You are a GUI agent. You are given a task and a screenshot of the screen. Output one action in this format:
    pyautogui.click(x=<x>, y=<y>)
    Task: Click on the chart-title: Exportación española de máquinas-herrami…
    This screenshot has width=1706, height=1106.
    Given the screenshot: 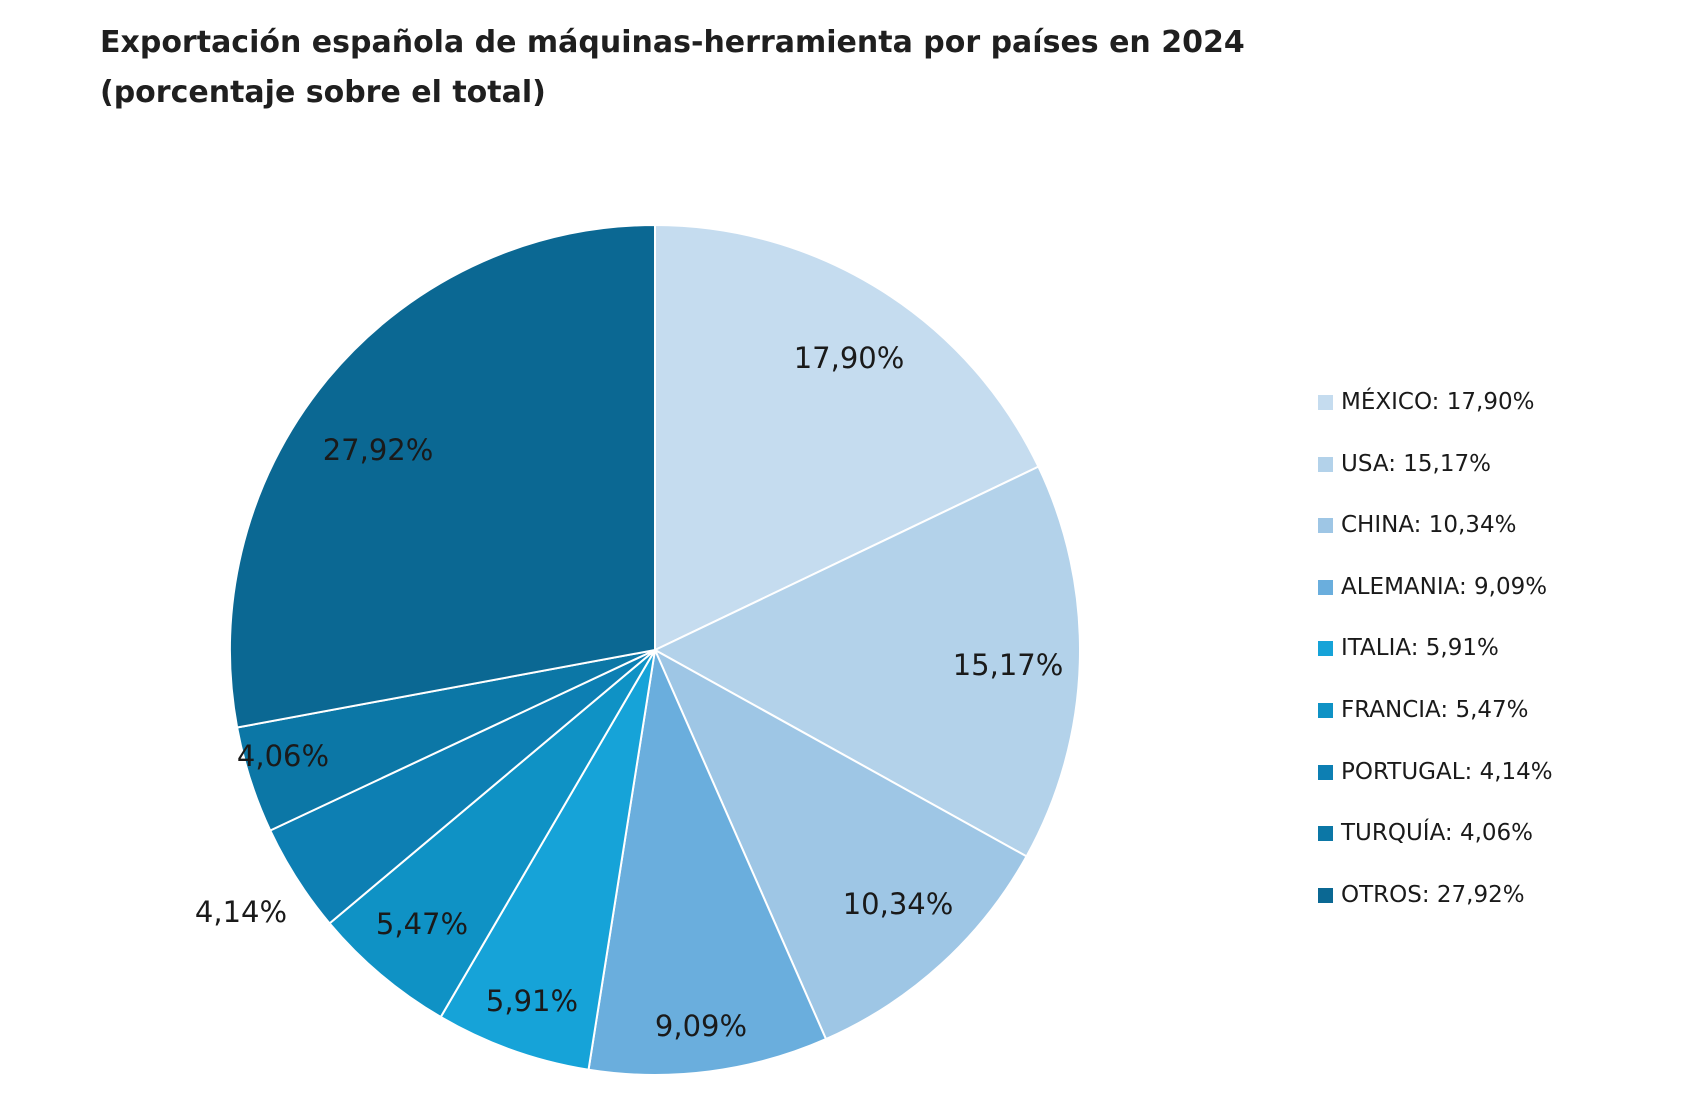 What is the action you would take?
    pyautogui.click(x=850, y=68)
    